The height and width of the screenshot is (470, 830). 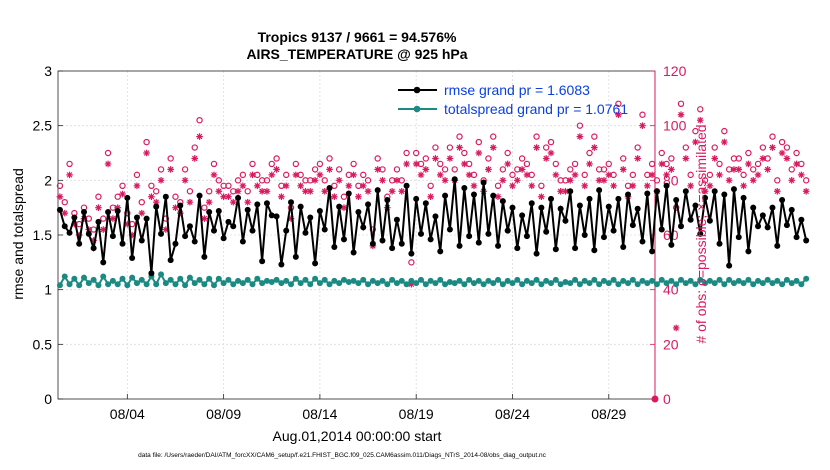 I want to click on y-tick-label-left: 2.5, so click(x=43, y=126).